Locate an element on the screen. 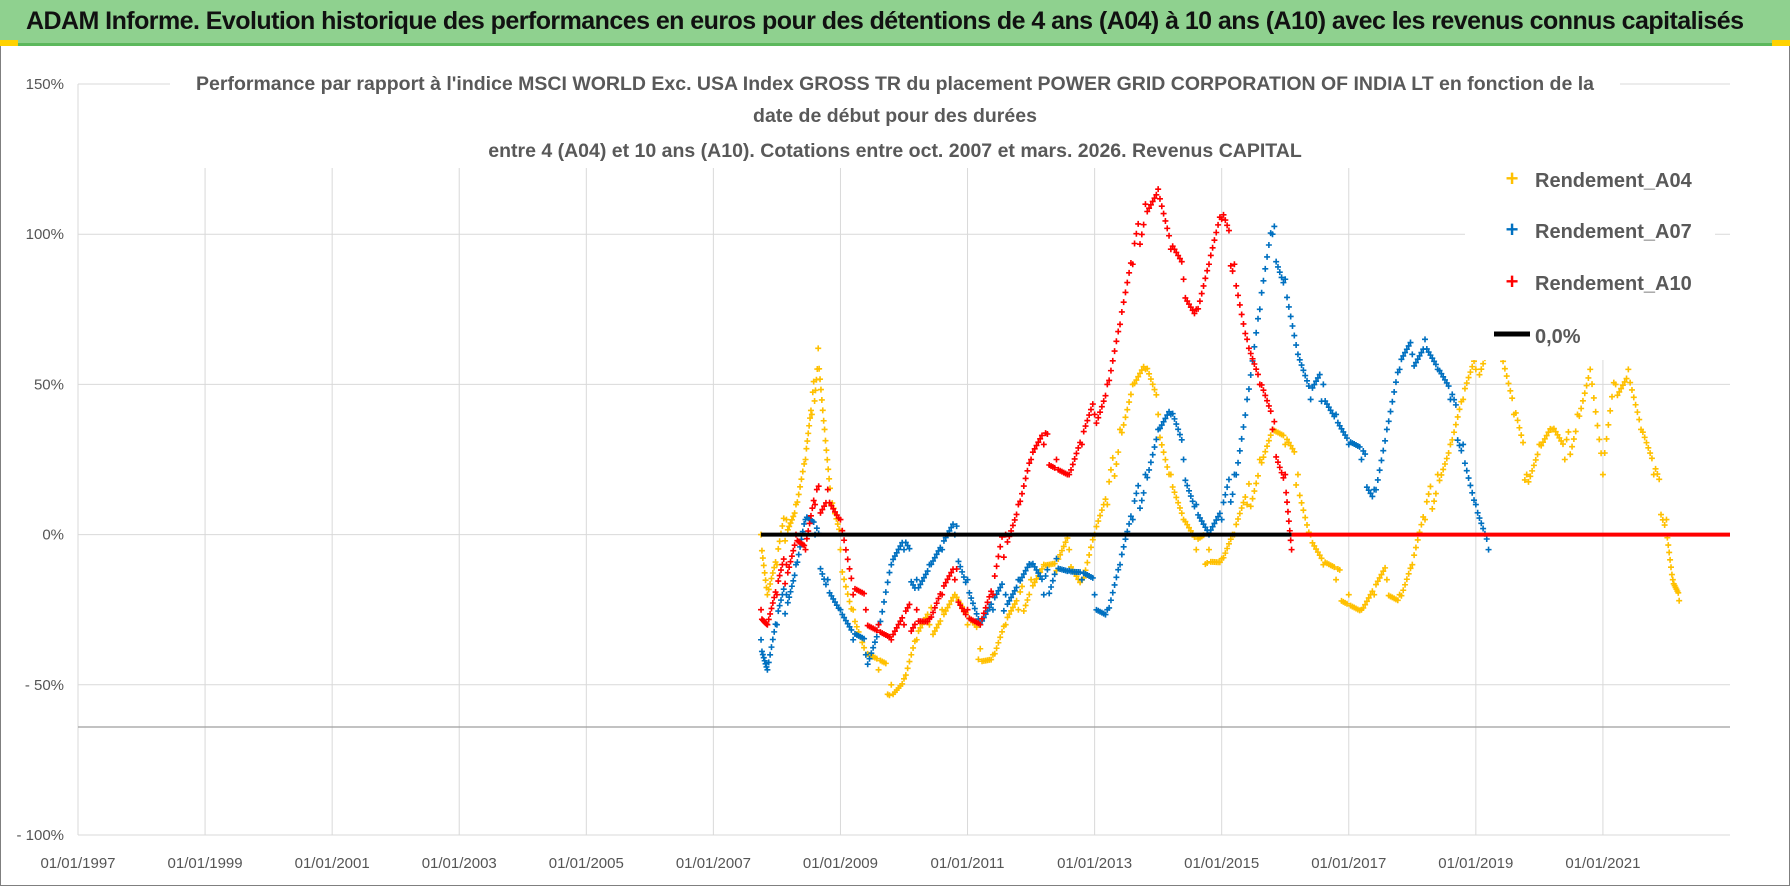 The image size is (1790, 886). y-tick-label: 50% is located at coordinates (49, 384).